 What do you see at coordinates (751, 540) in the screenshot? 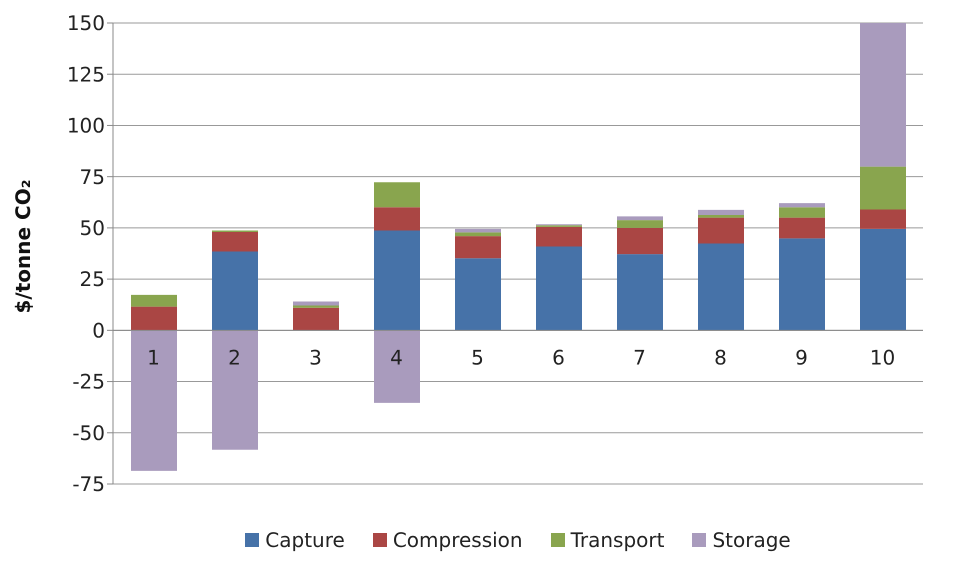
I see `legend-label: Storage` at bounding box center [751, 540].